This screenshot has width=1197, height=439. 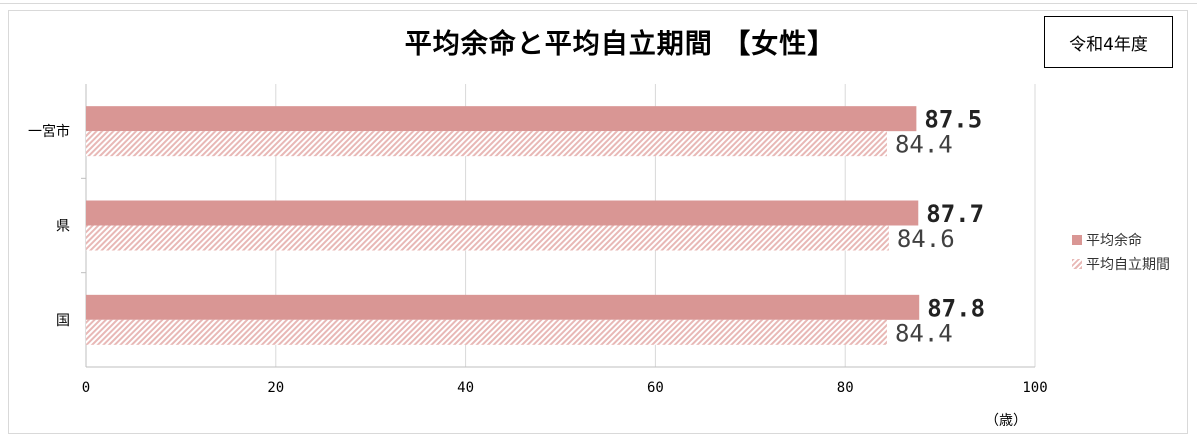 I want to click on data-label: 84.6, so click(x=926, y=239).